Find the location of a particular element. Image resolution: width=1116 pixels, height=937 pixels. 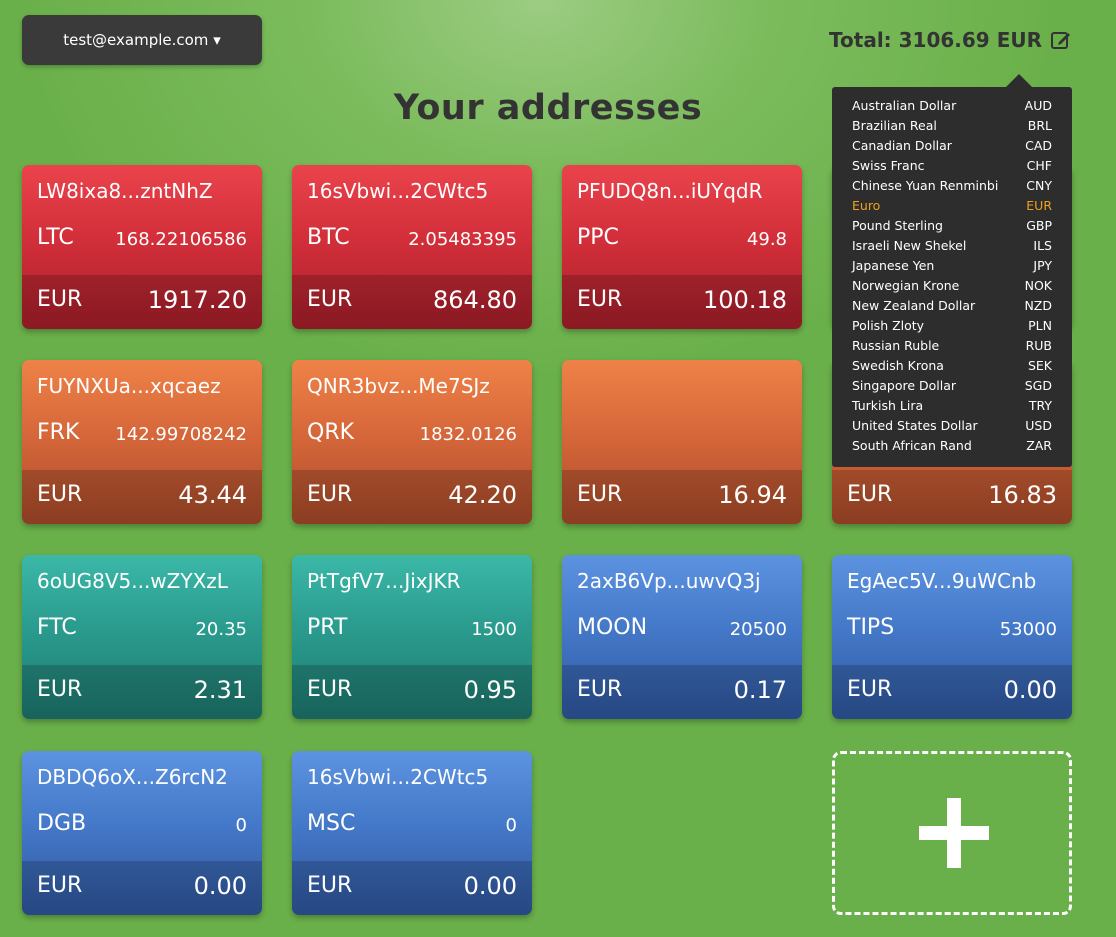

card-footer: EUR 16.94 is located at coordinates (682, 497).